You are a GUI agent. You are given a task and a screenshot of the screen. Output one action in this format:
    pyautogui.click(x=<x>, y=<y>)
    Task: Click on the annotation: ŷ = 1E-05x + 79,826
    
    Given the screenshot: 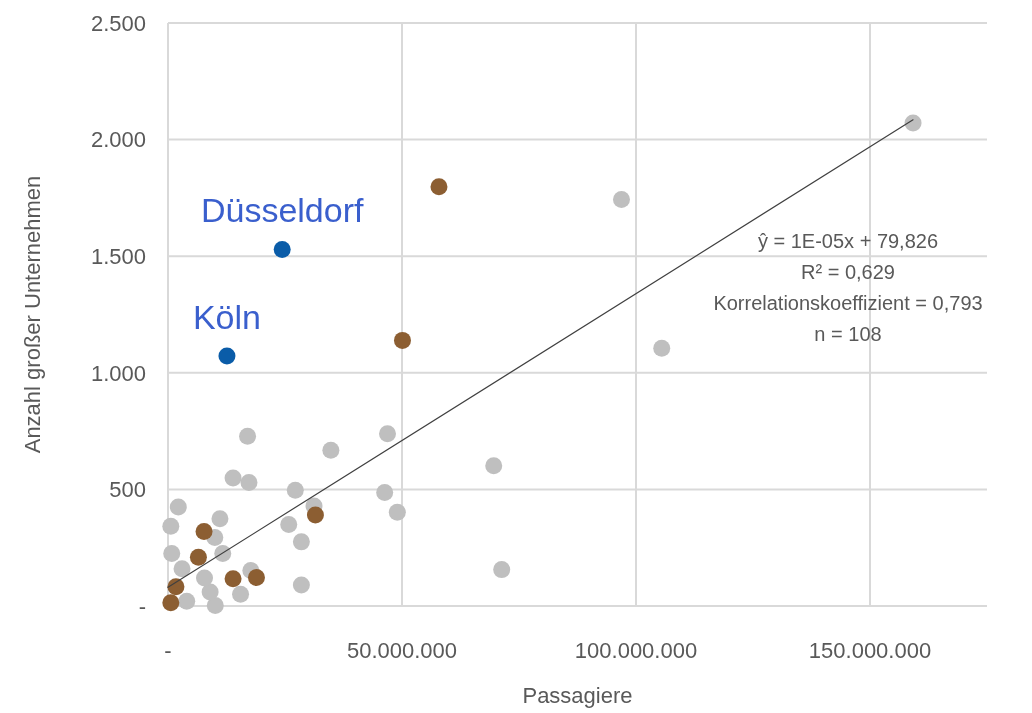 What is the action you would take?
    pyautogui.click(x=848, y=241)
    